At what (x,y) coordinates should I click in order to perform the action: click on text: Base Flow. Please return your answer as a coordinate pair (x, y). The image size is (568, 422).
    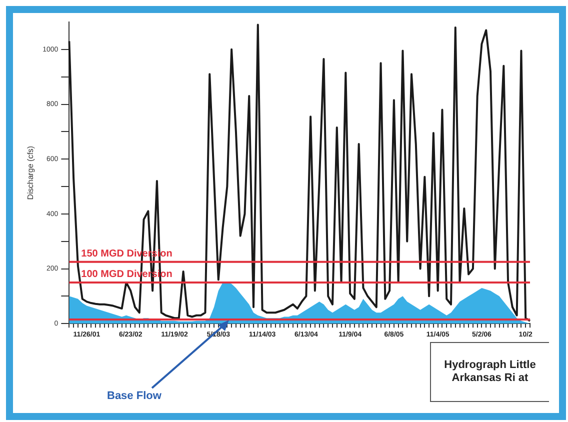
    Looking at the image, I should click on (134, 396).